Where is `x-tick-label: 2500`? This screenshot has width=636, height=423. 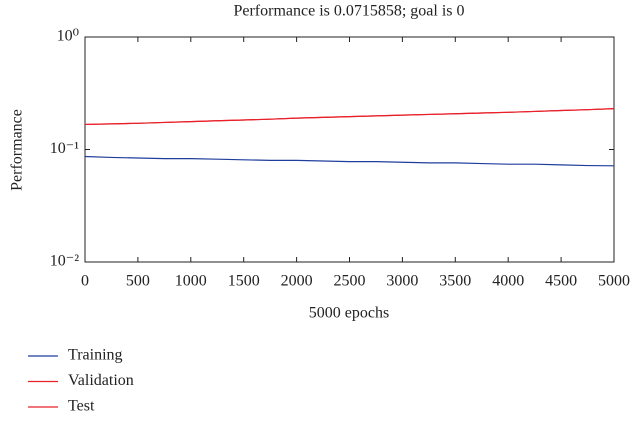
x-tick-label: 2500 is located at coordinates (350, 281).